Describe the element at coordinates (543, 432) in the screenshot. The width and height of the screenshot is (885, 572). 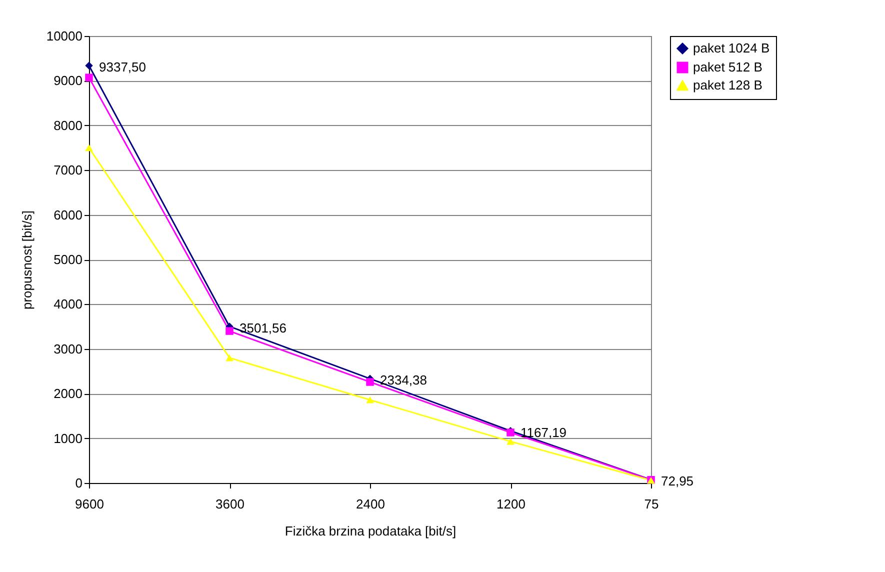
I see `data-label: 1167,19` at that location.